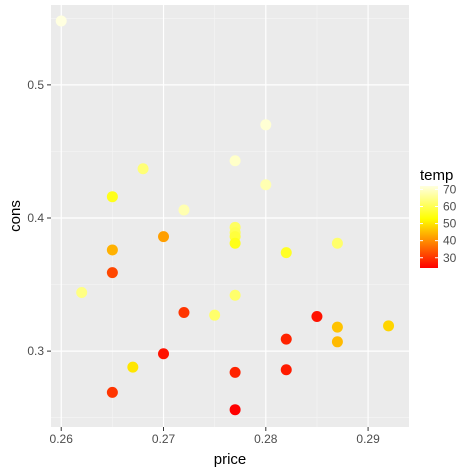 Image resolution: width=474 pixels, height=474 pixels. What do you see at coordinates (215, 436) in the screenshot?
I see `x-axis: 0.26 0.27 0.28 0.29` at bounding box center [215, 436].